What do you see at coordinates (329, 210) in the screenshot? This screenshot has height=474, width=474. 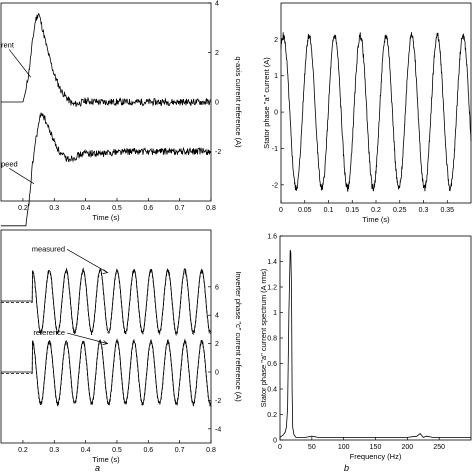 I see `x-tick-label: 0.1` at bounding box center [329, 210].